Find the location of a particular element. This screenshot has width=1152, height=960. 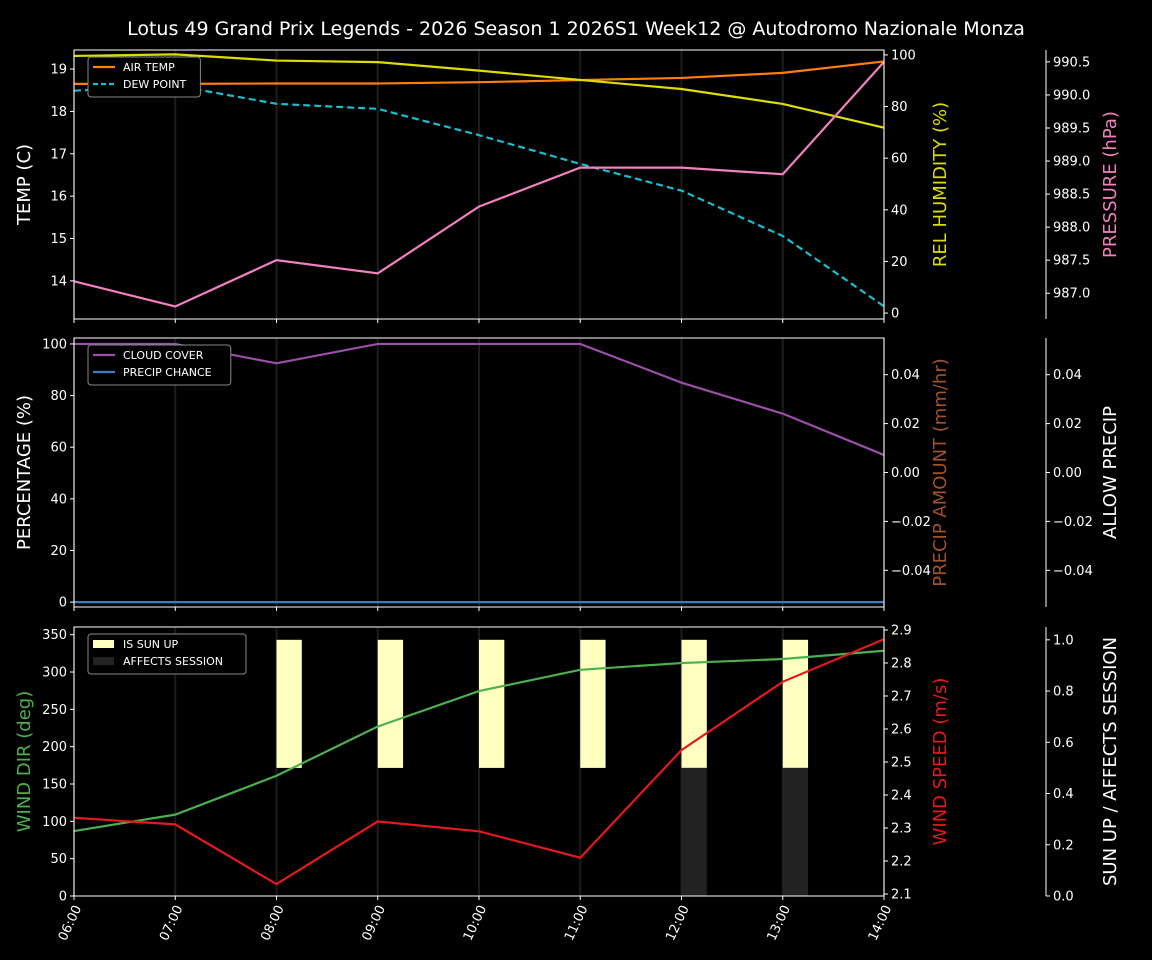

y-tick-label: 2.5 is located at coordinates (901, 762).